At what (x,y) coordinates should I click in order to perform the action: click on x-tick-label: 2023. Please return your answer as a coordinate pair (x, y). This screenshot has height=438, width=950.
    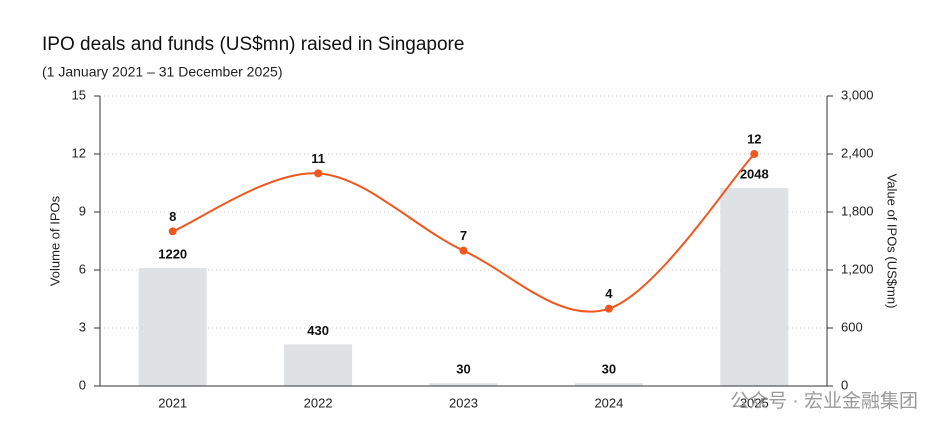
    Looking at the image, I should click on (463, 402).